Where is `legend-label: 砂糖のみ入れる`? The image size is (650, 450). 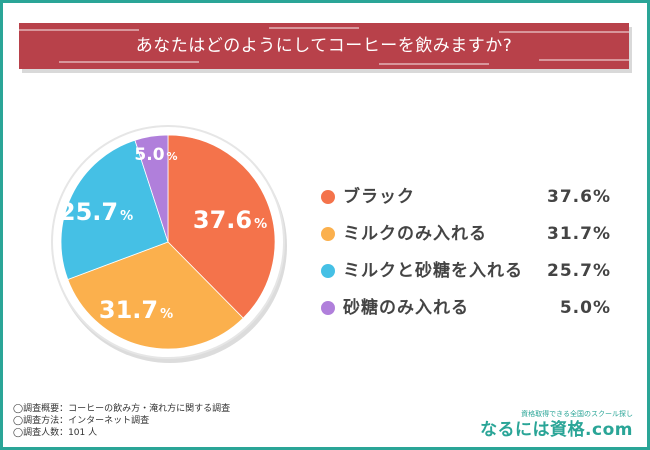 legend-label: 砂糖のみ入れる is located at coordinates (406, 308).